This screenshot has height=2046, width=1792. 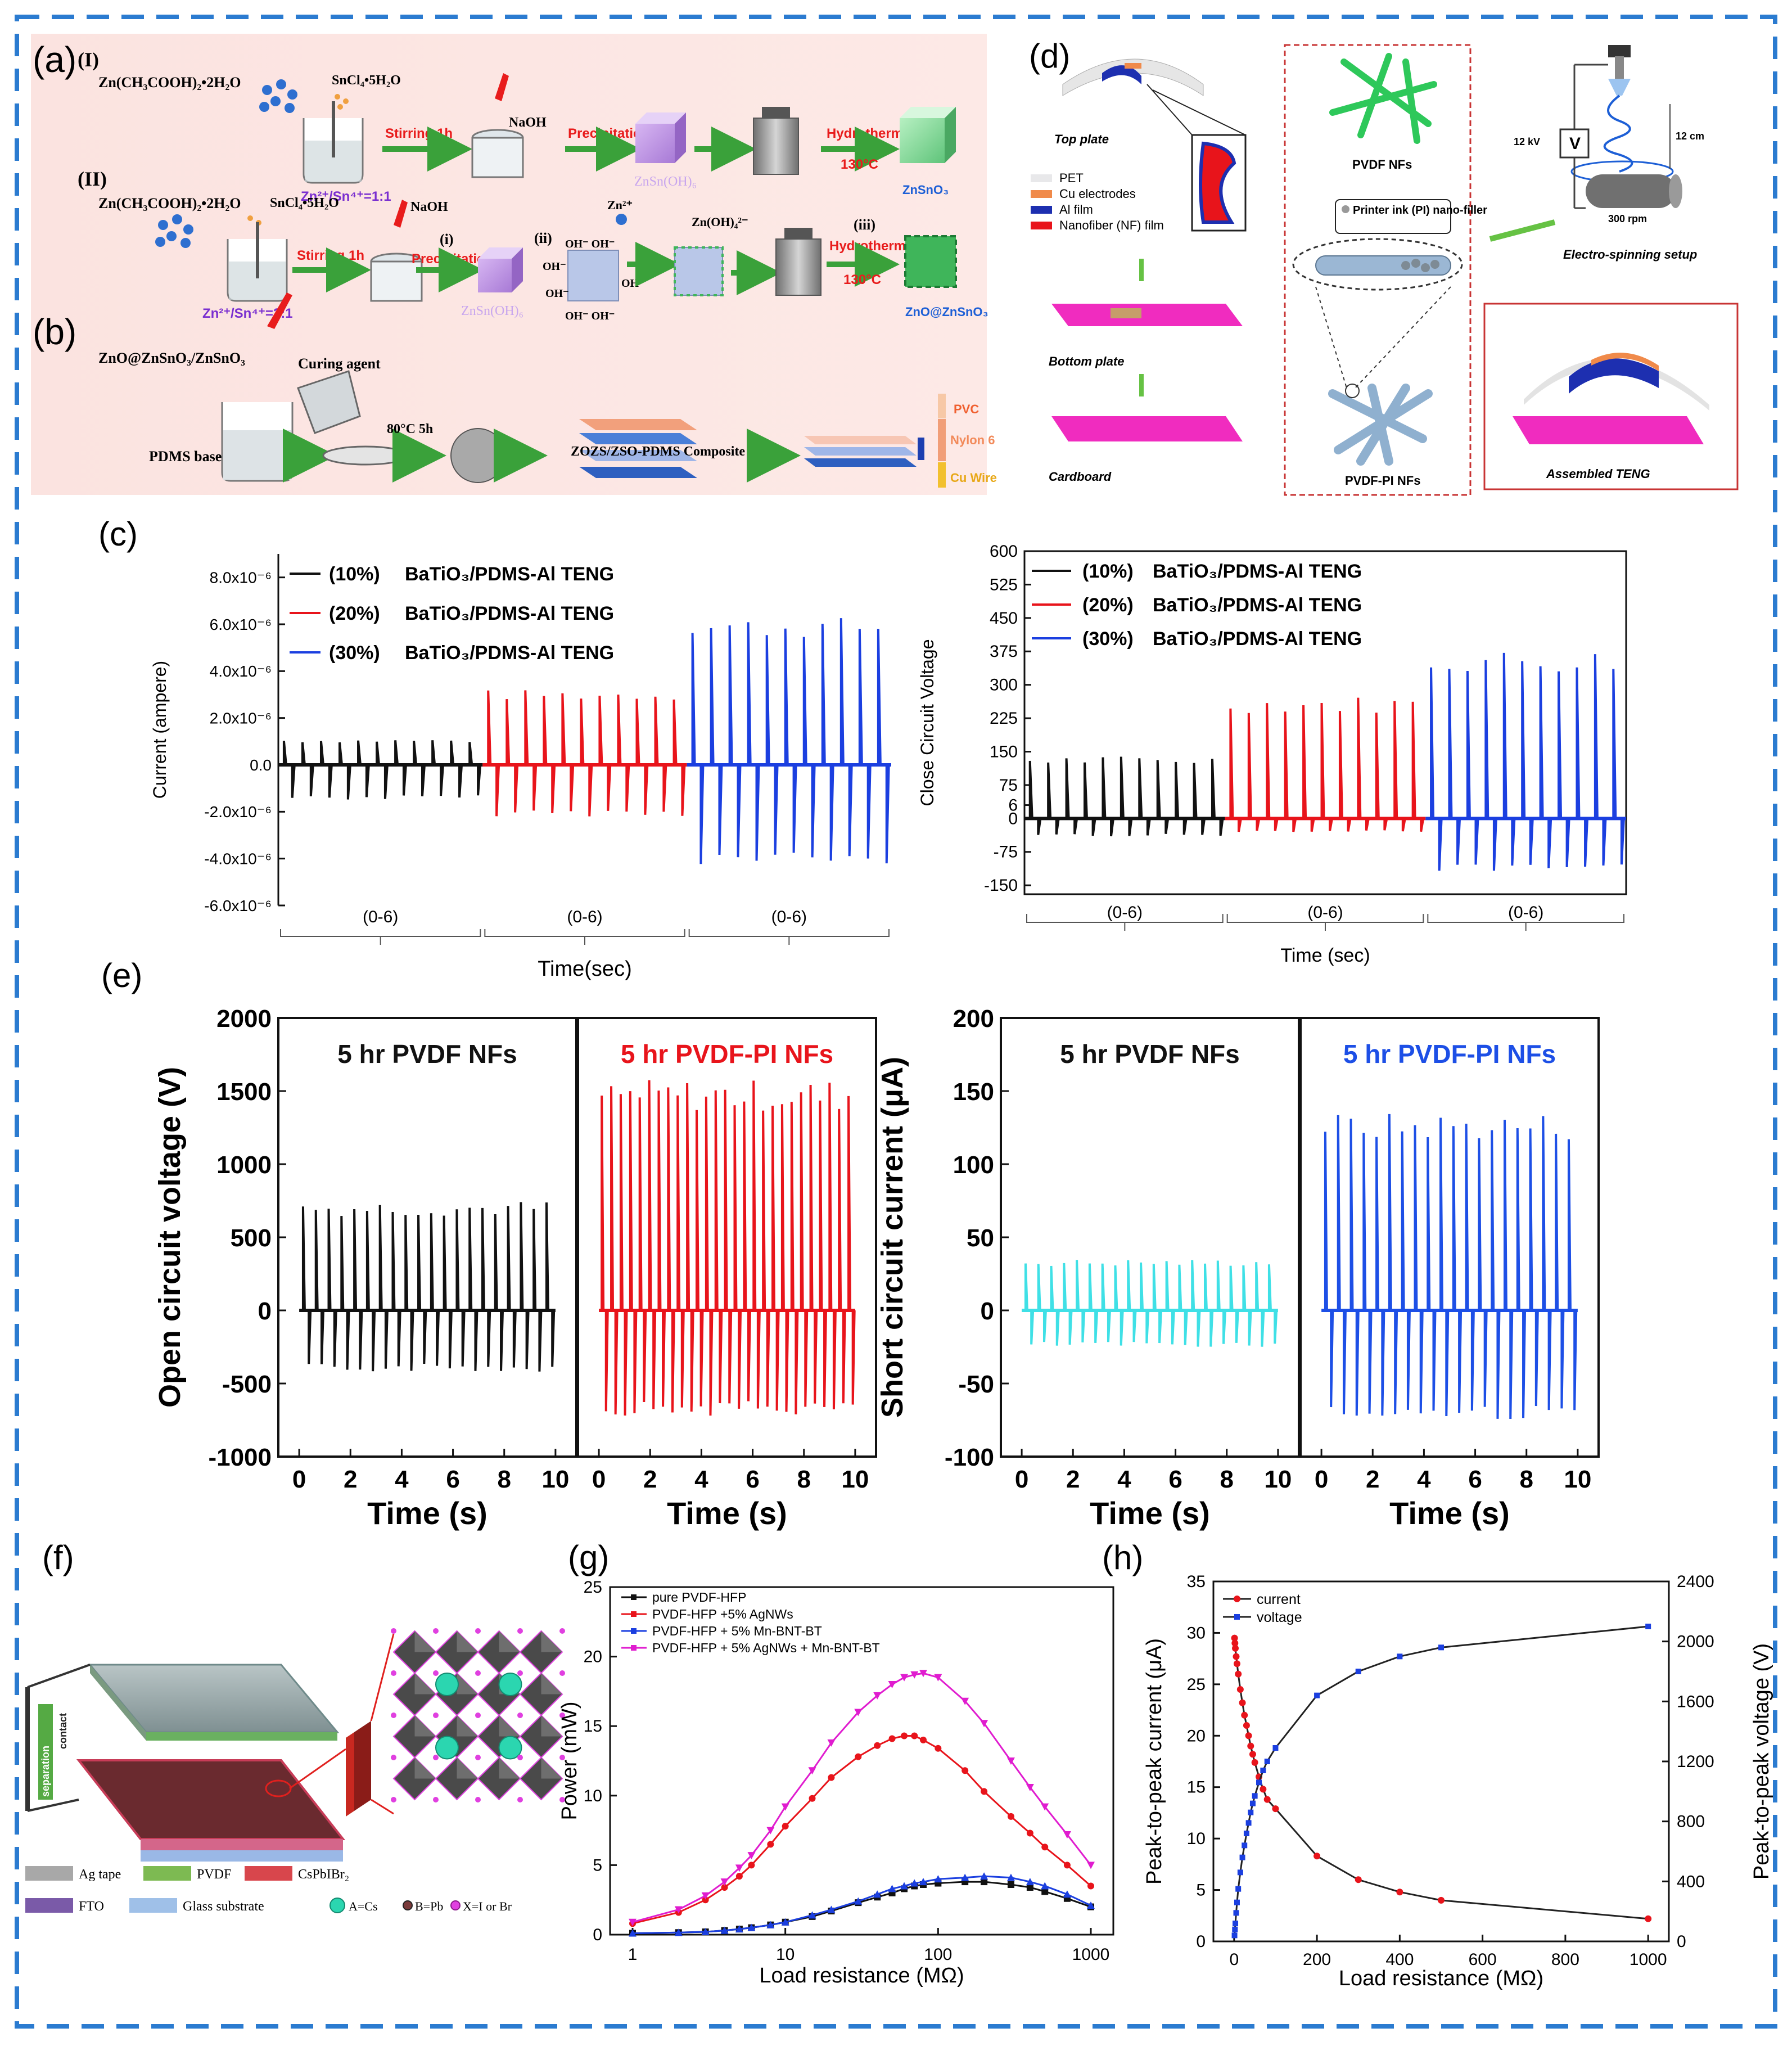 I want to click on h-y-tick-label: 25, so click(x=1196, y=1684).